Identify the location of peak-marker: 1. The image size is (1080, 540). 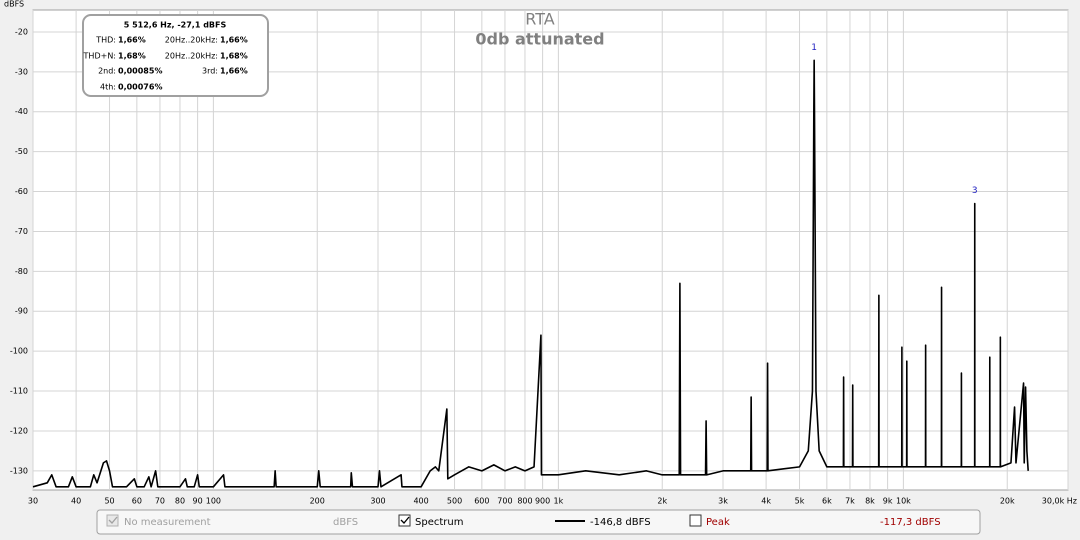
(814, 48).